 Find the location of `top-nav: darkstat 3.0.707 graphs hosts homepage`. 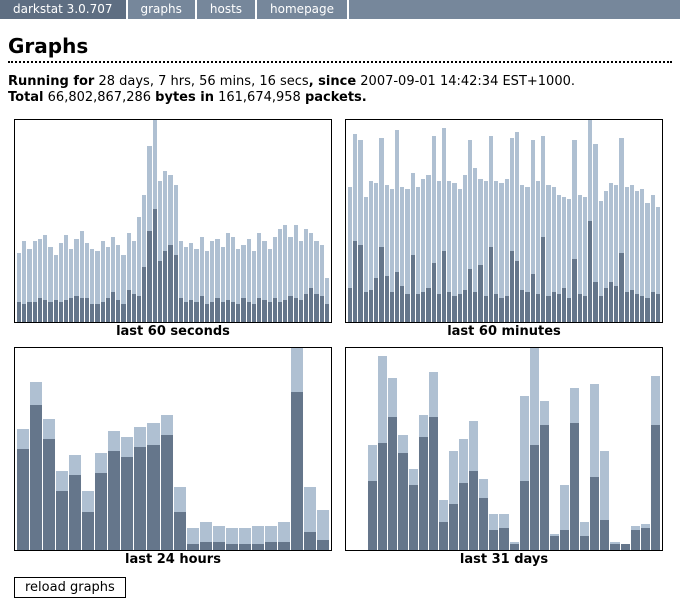

top-nav: darkstat 3.0.707 graphs hosts homepage is located at coordinates (340, 9).